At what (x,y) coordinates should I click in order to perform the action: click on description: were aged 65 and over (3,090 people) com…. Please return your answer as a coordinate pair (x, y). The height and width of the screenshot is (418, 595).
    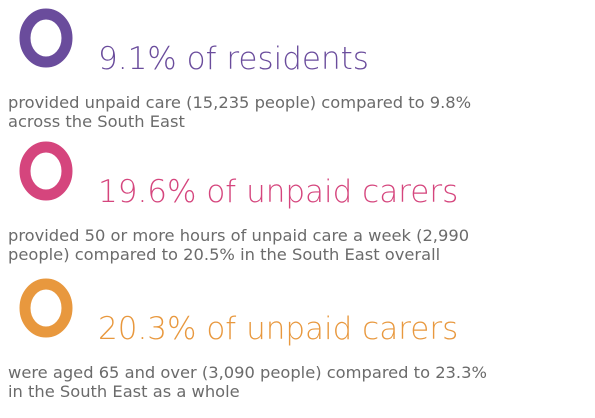
    Looking at the image, I should click on (247, 372).